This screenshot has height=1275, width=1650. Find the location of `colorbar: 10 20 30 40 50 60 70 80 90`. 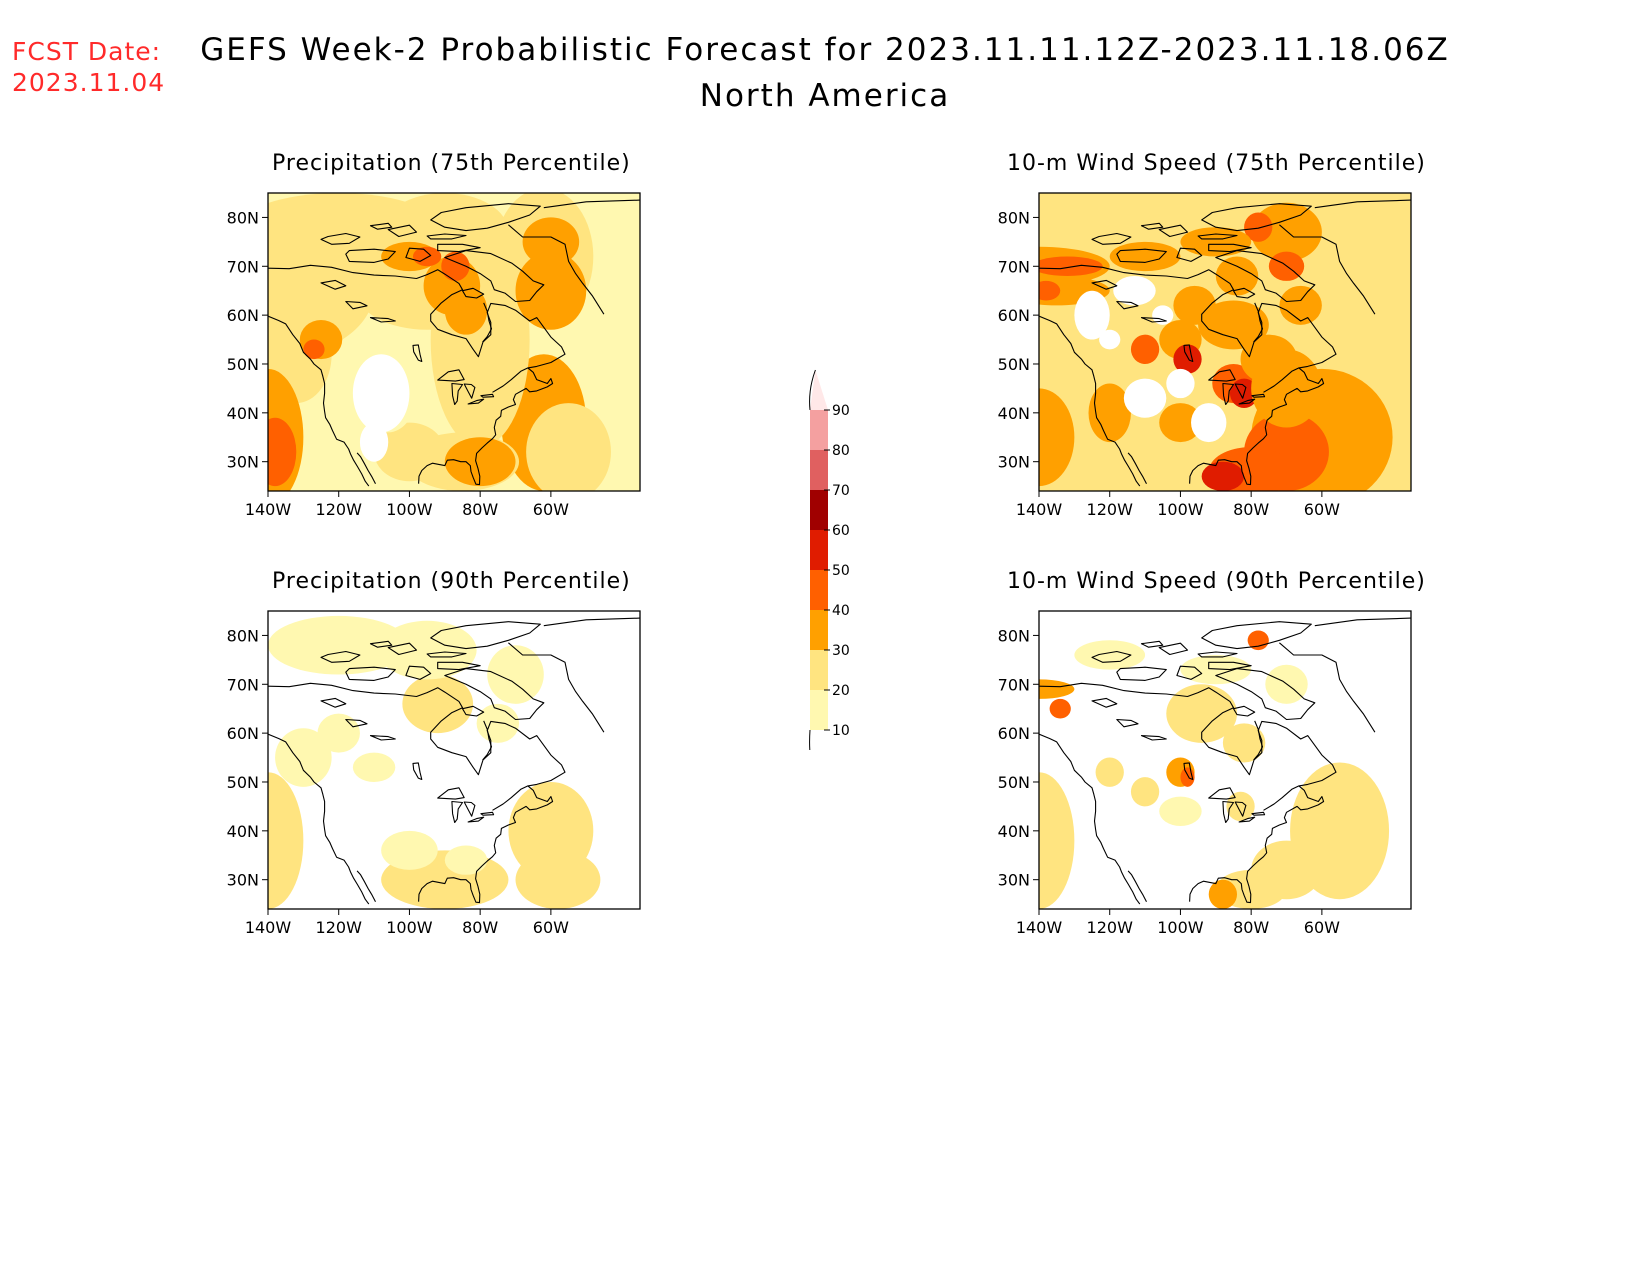

colorbar: 10 20 30 40 50 60 70 80 90 is located at coordinates (829, 559).